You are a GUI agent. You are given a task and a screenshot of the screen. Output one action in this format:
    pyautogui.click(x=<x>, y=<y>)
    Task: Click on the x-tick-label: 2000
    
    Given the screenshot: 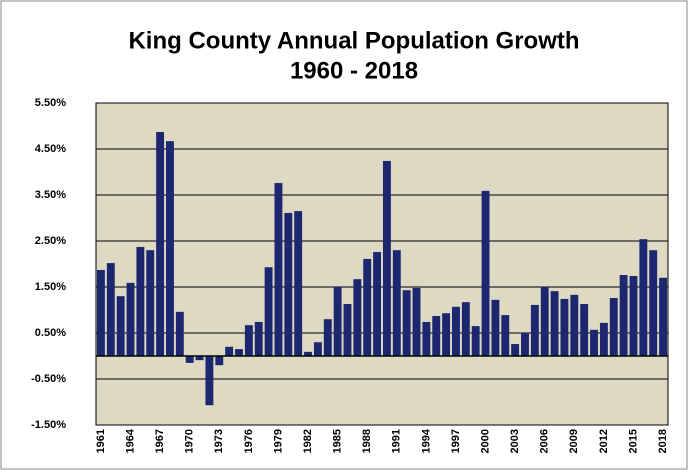 What is the action you would take?
    pyautogui.click(x=485, y=441)
    